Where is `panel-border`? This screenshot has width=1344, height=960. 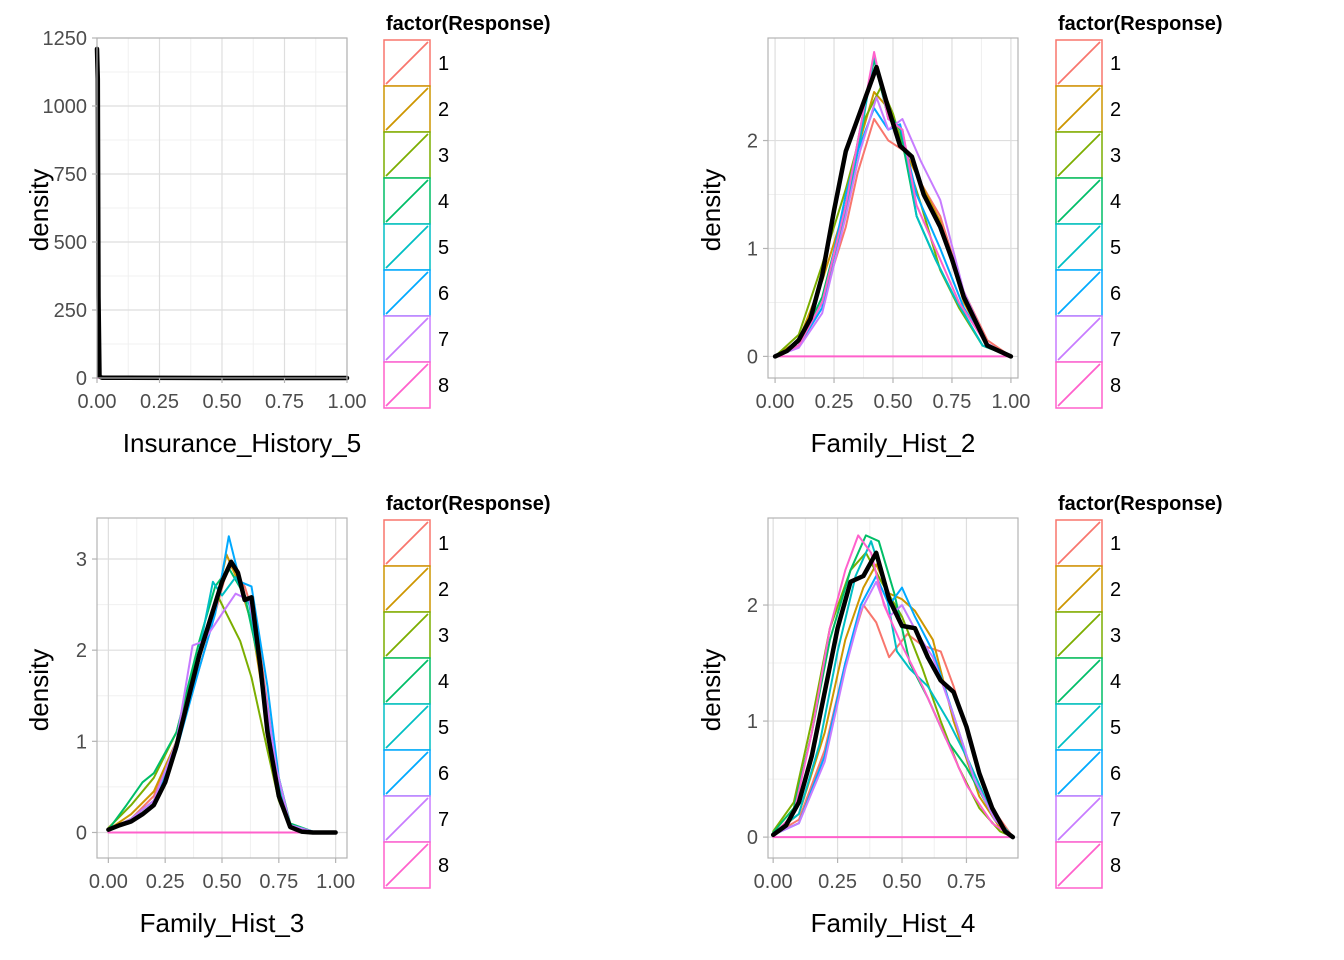 panel-border is located at coordinates (893, 688).